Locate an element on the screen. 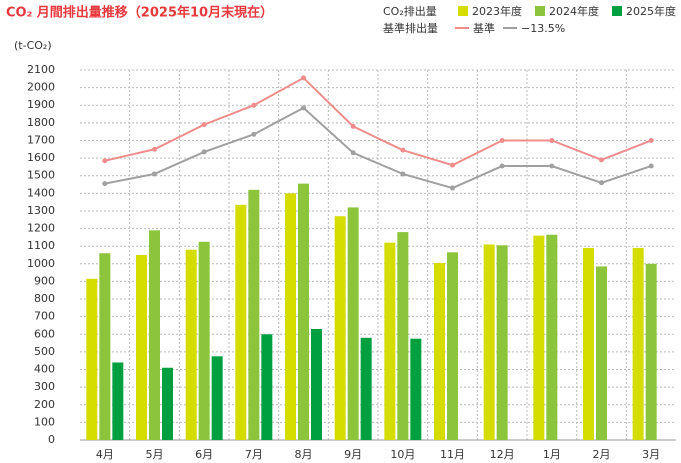 The width and height of the screenshot is (681, 463). legend-label: 2024年度 is located at coordinates (574, 11).